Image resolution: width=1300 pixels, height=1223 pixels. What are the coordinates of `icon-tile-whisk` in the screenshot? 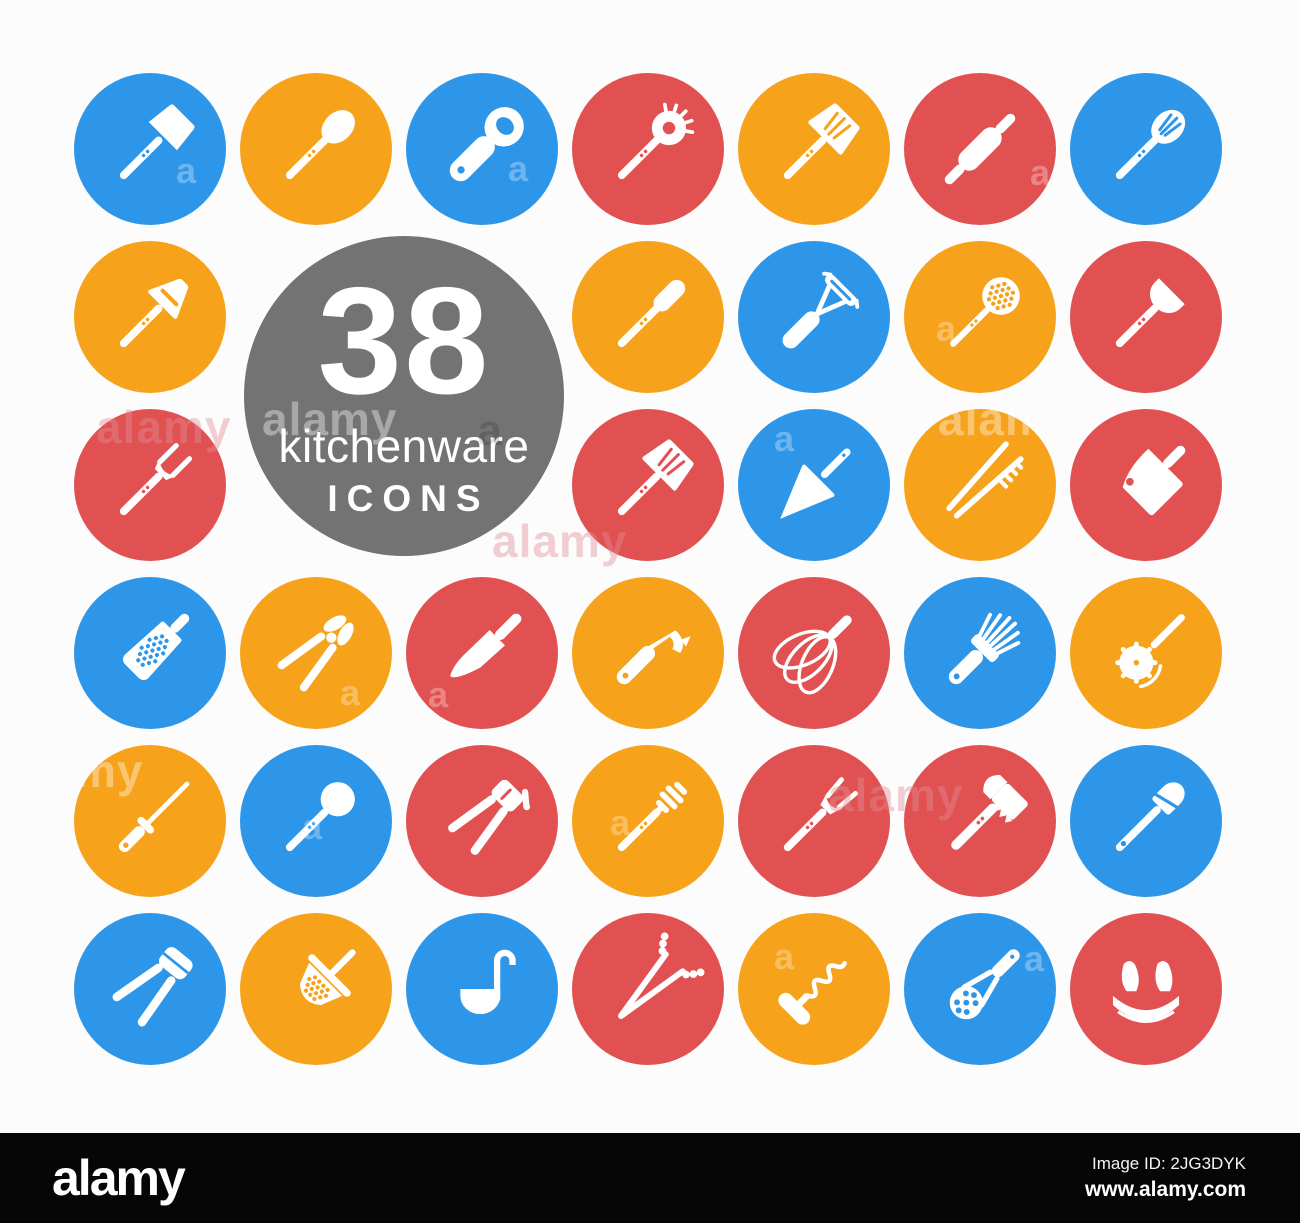 It's located at (814, 653).